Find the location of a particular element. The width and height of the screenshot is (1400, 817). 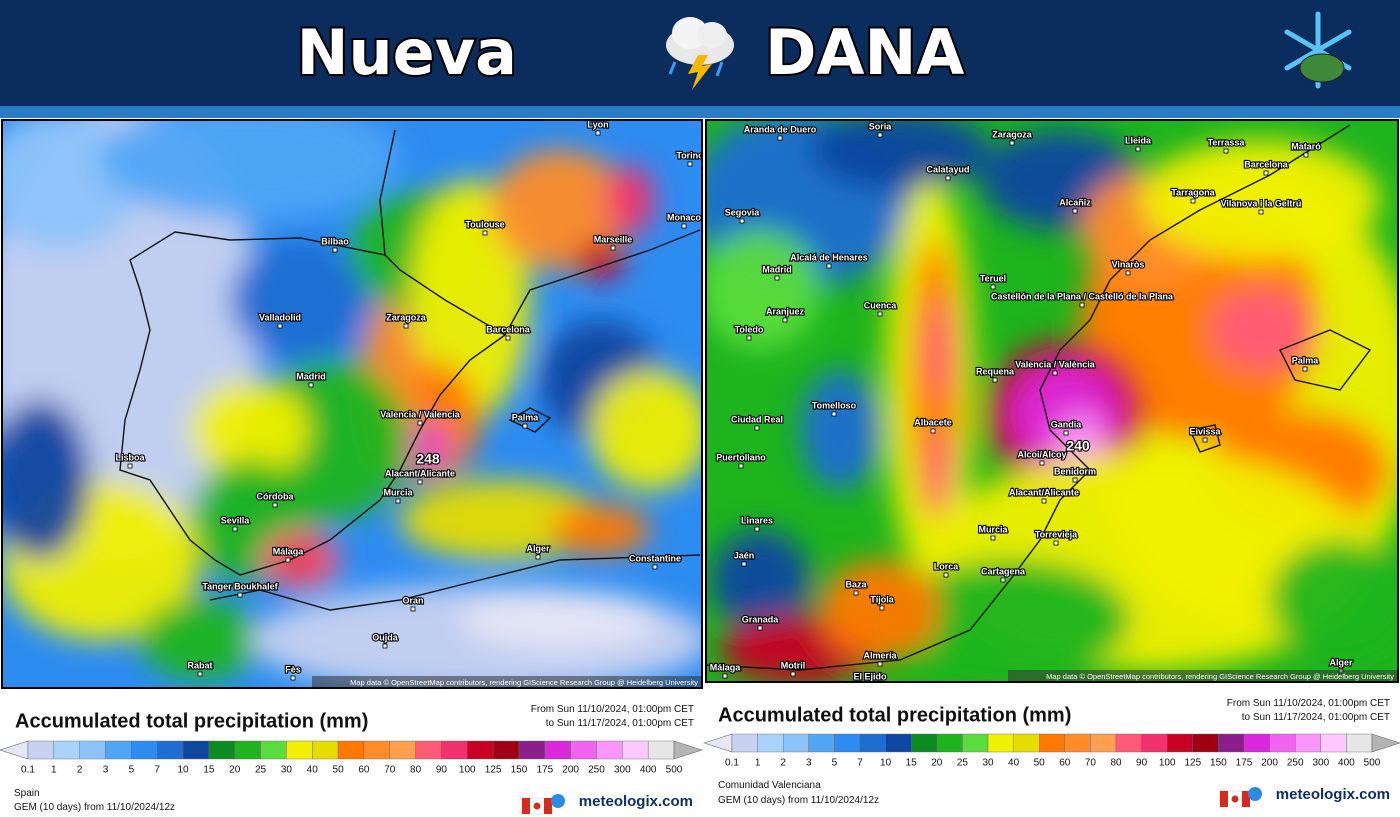

city-label: Marseille is located at coordinates (613, 239).